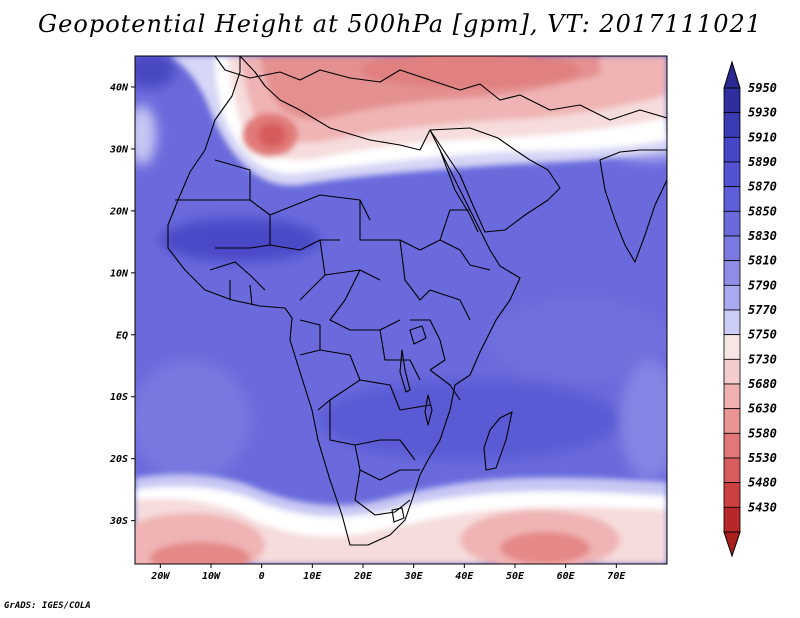 The image size is (800, 618). I want to click on lat-tick-label: 10N, so click(119, 273).